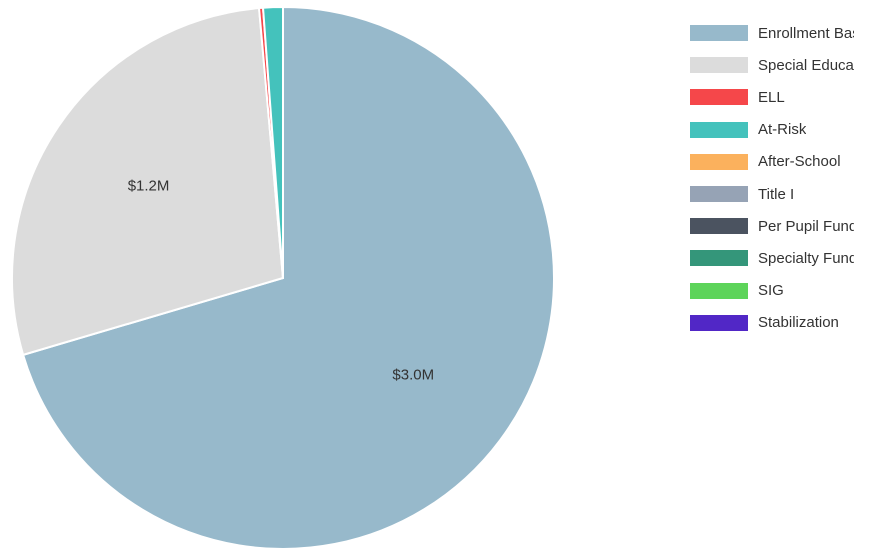 The width and height of the screenshot is (872, 550). I want to click on slice-labels-layer: $3.0M $1.2M, so click(281, 281).